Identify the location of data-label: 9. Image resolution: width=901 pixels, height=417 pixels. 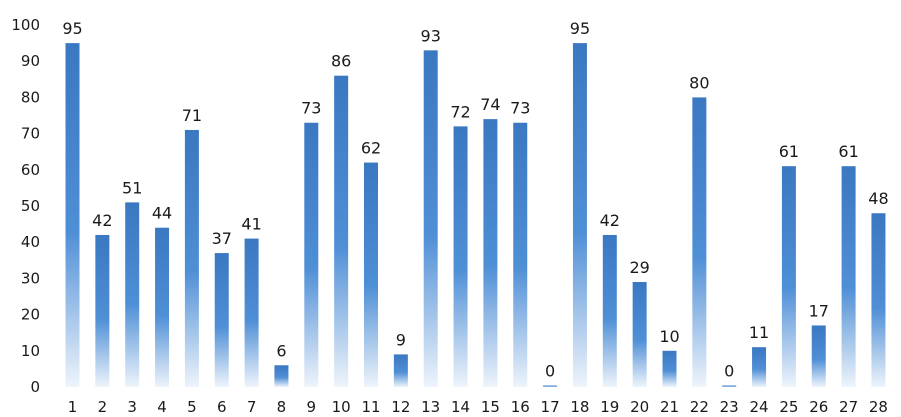
(401, 339).